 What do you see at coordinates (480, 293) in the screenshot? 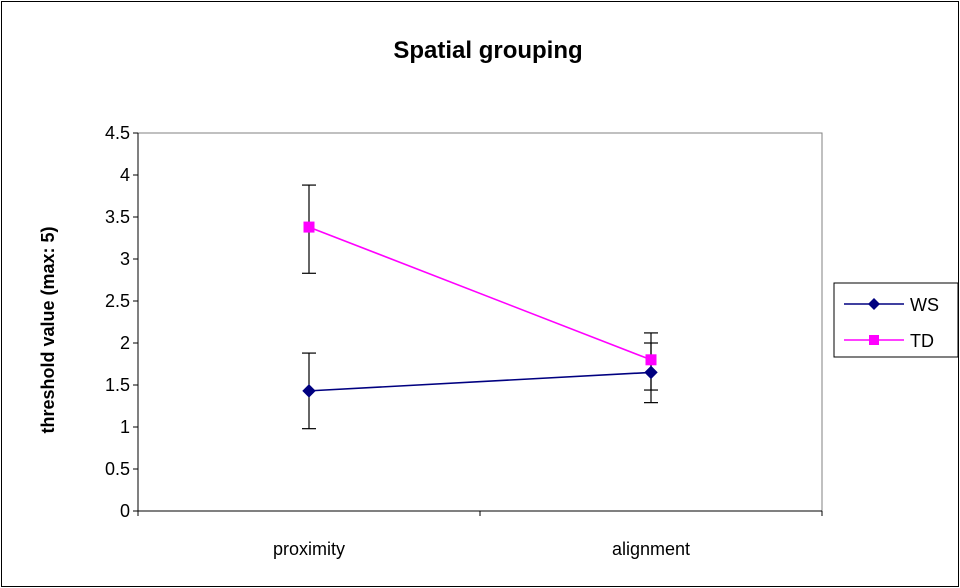
I see `series-line-td` at bounding box center [480, 293].